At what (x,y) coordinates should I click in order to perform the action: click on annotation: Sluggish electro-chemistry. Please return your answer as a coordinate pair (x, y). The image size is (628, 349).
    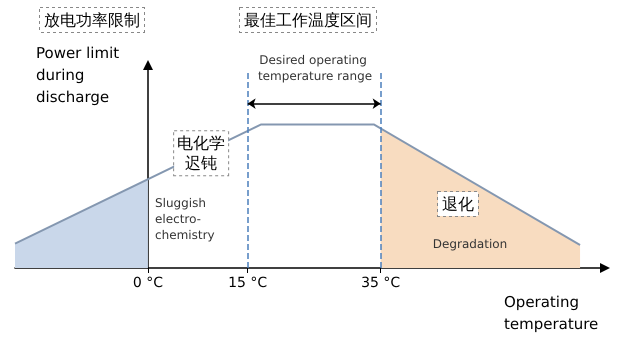
    Looking at the image, I should click on (185, 219).